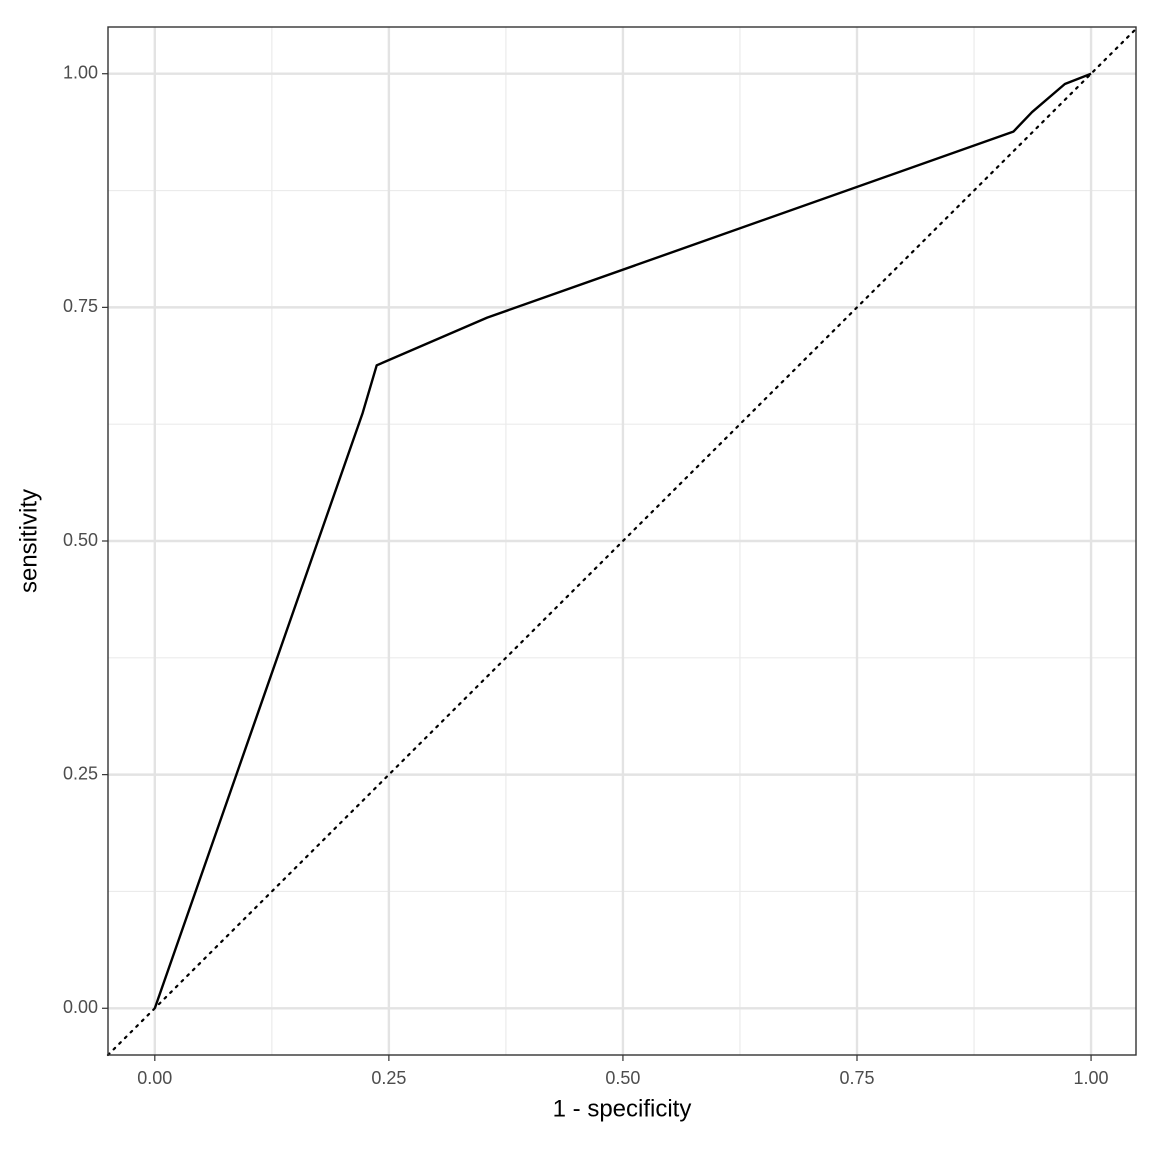  What do you see at coordinates (28, 541) in the screenshot?
I see `y-axis-title: sensitivity` at bounding box center [28, 541].